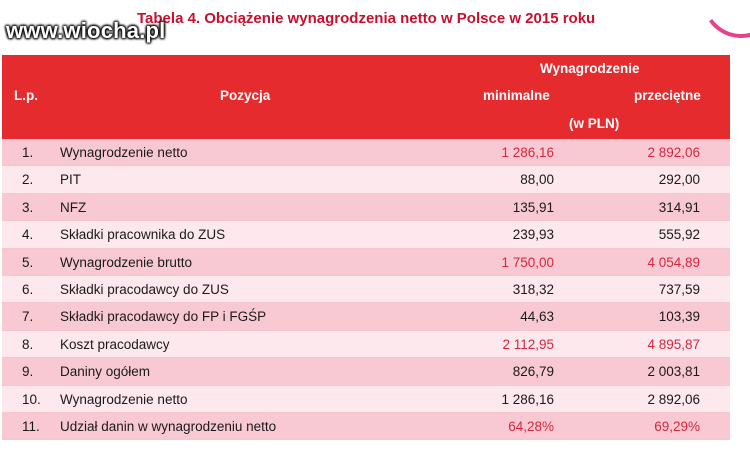  Describe the element at coordinates (527, 262) in the screenshot. I see `cell-minimalne: 1 750,00` at that location.